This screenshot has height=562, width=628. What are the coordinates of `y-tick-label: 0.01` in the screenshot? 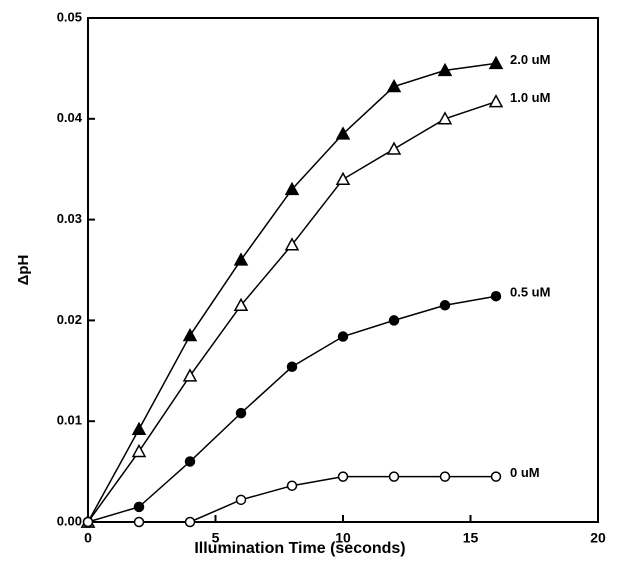 It's located at (69, 420).